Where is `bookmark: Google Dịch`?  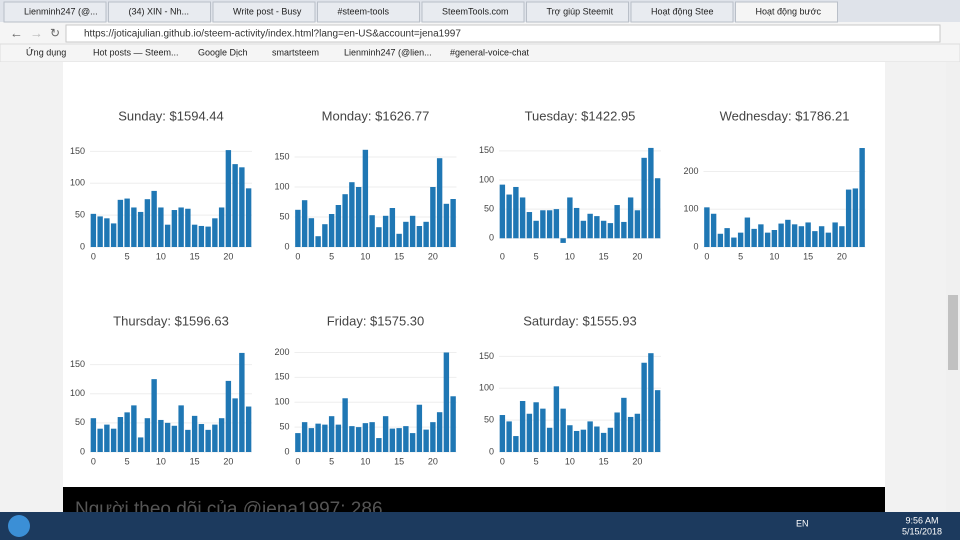 bookmark: Google Dịch is located at coordinates (223, 52).